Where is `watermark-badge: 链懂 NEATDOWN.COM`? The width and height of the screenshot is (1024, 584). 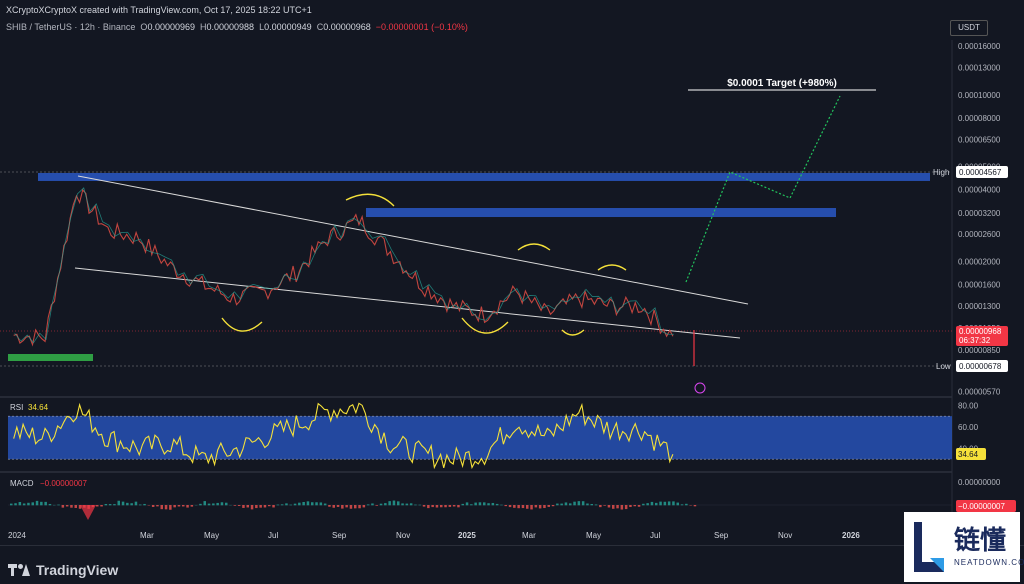
watermark-badge: 链懂 NEATDOWN.COM is located at coordinates (964, 547).